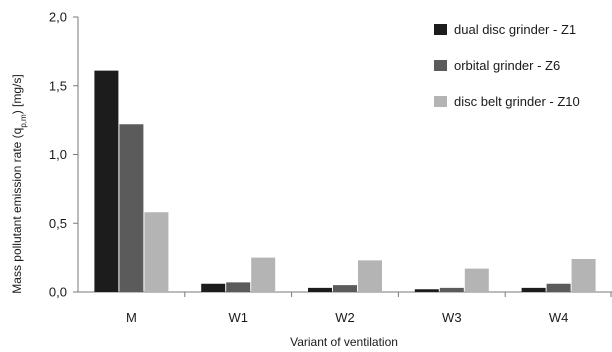 The width and height of the screenshot is (612, 352). I want to click on x-tick-label: W4, so click(559, 317).